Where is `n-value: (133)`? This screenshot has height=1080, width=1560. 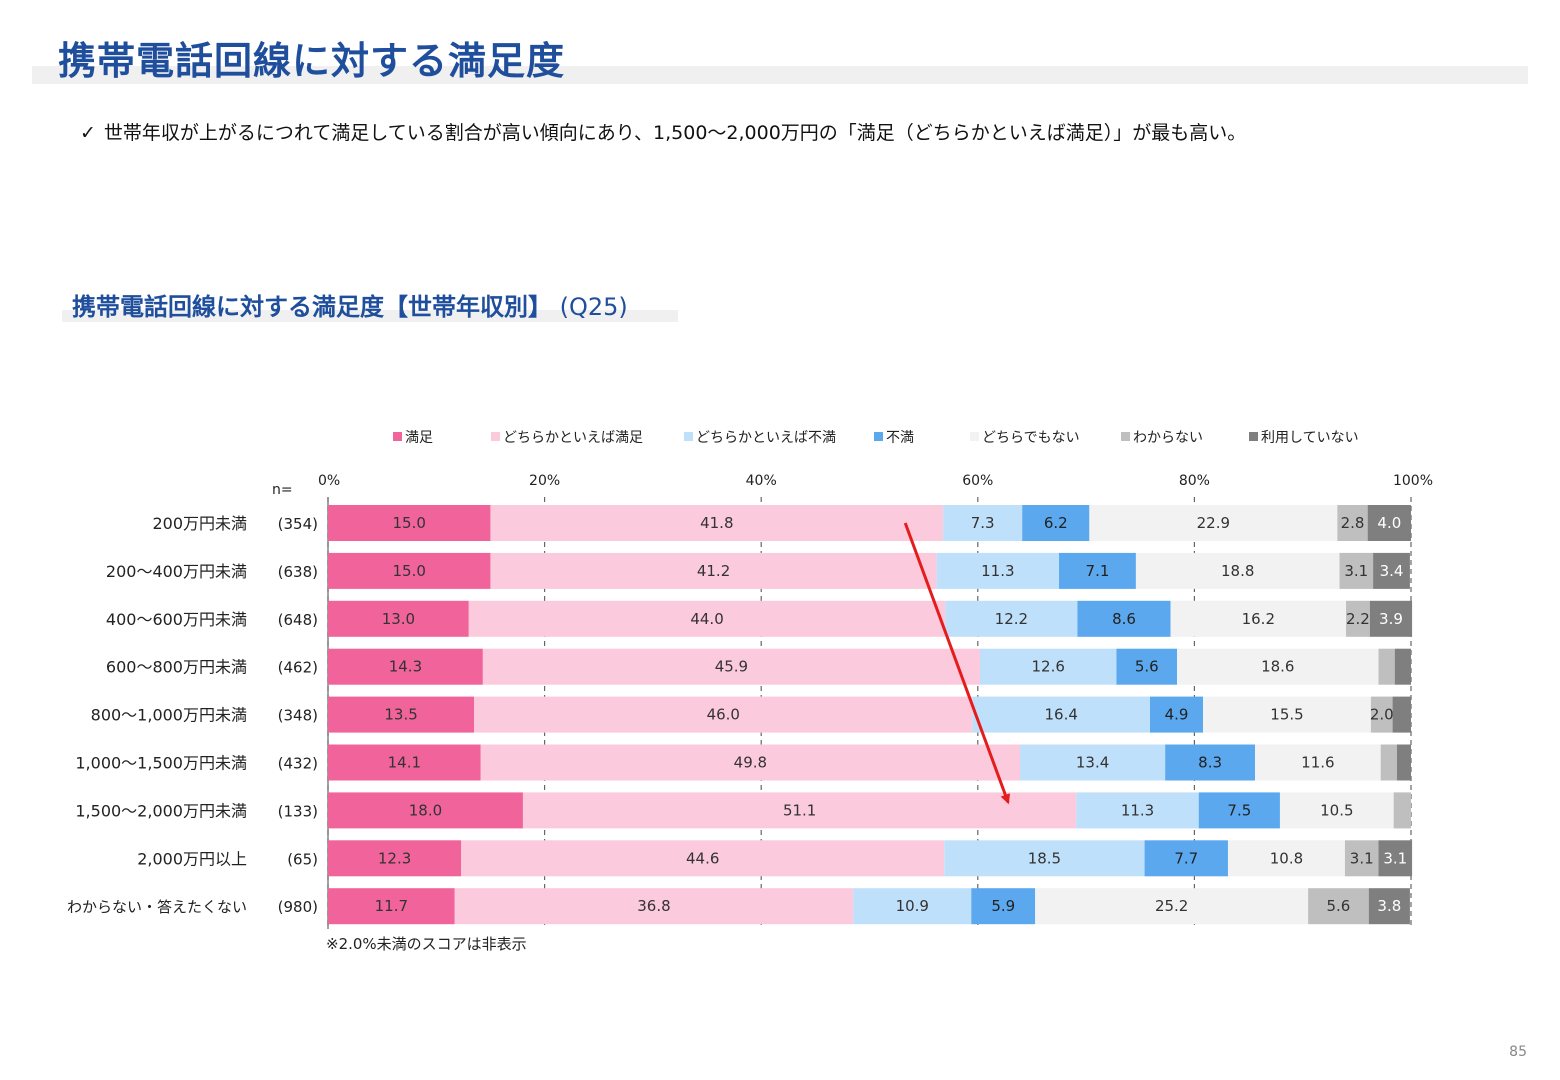 n-value: (133) is located at coordinates (298, 811).